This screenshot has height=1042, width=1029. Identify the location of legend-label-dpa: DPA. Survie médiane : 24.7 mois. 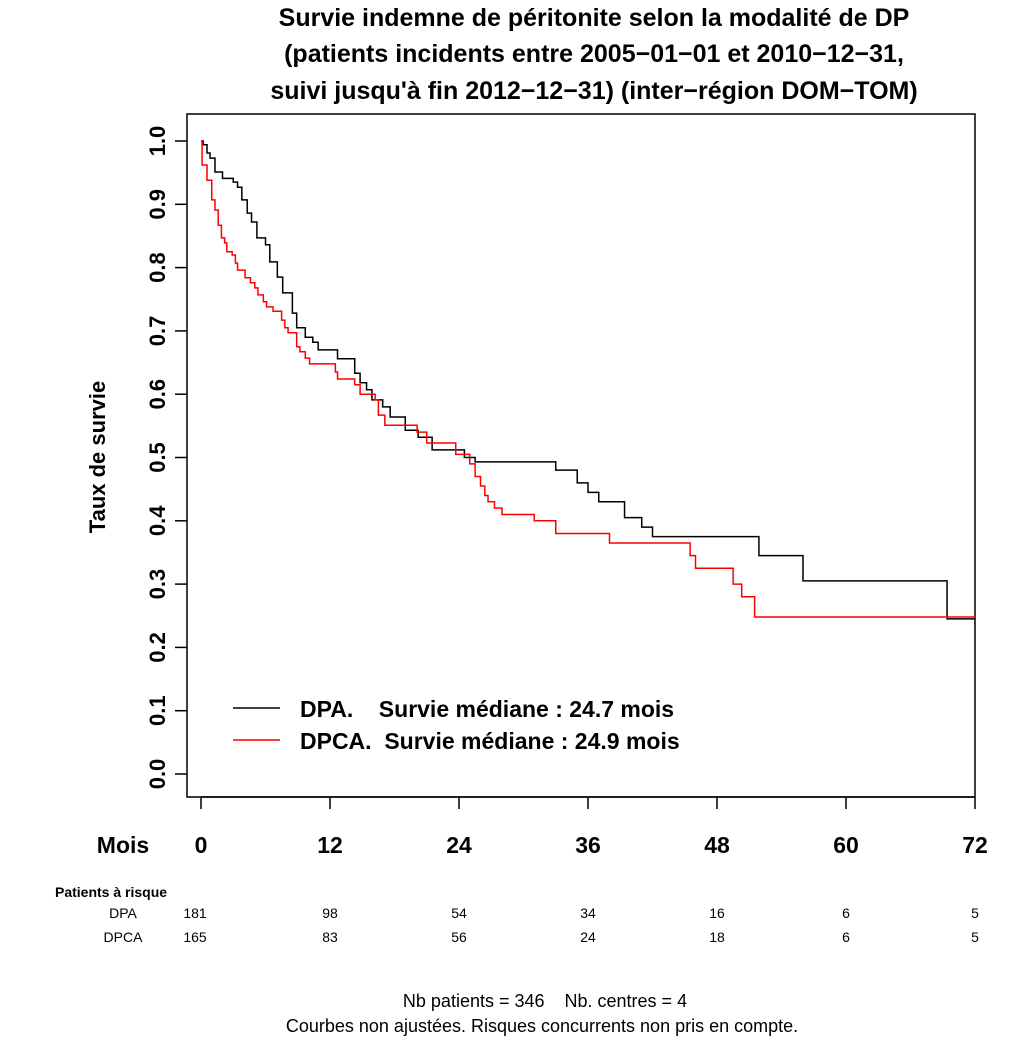
(487, 709).